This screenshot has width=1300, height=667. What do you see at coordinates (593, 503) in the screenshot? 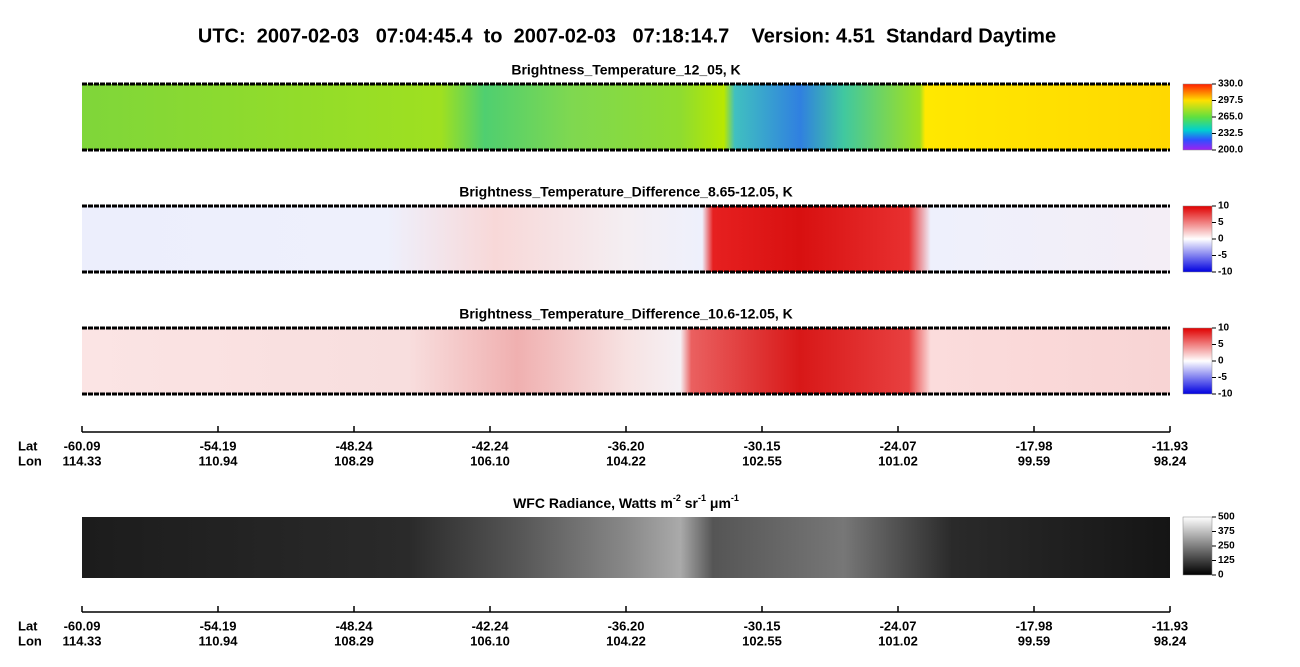
I see `title-part: WFC Radiance, Watts m` at bounding box center [593, 503].